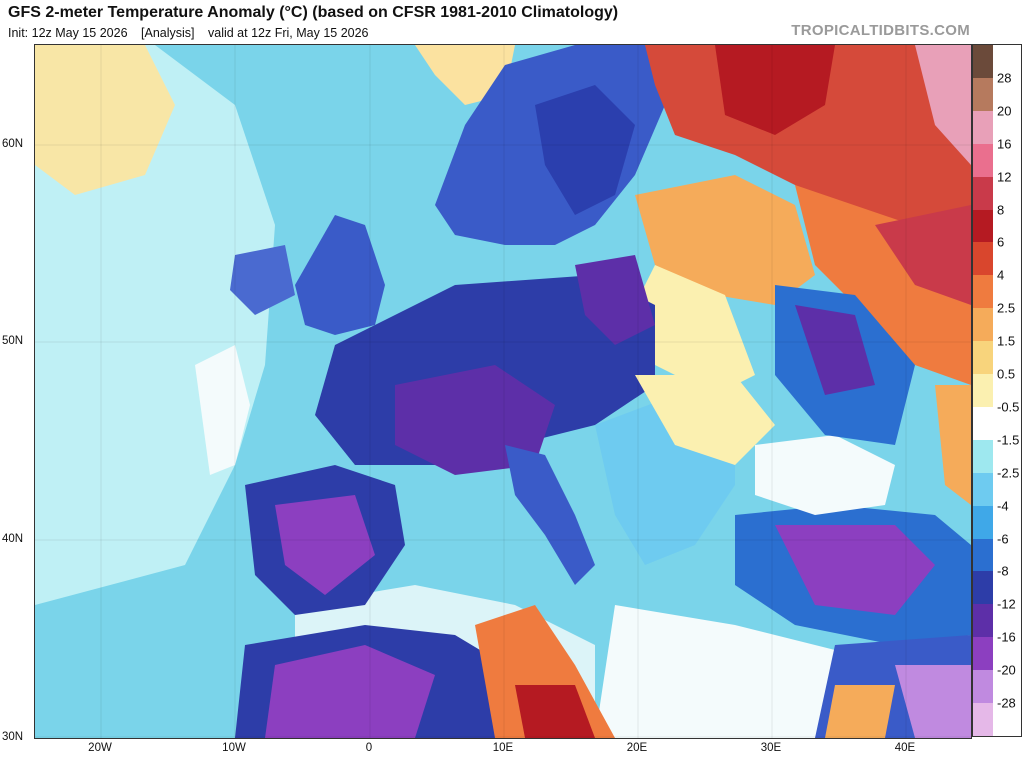 This screenshot has height=757, width=1024. What do you see at coordinates (13, 341) in the screenshot?
I see `lat-label-50n: 50N` at bounding box center [13, 341].